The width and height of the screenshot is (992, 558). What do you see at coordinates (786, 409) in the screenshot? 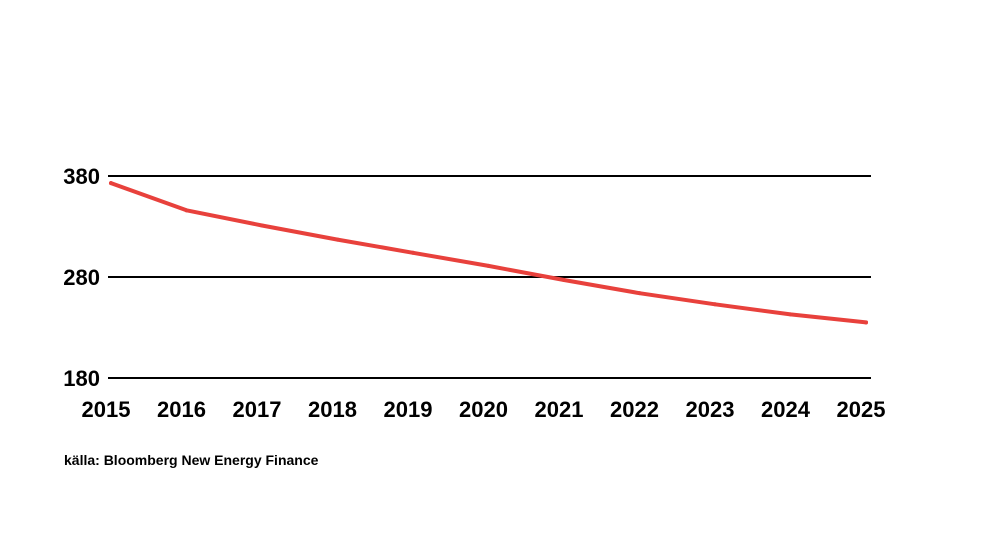
I see `x-tick-label: 2024` at bounding box center [786, 409].